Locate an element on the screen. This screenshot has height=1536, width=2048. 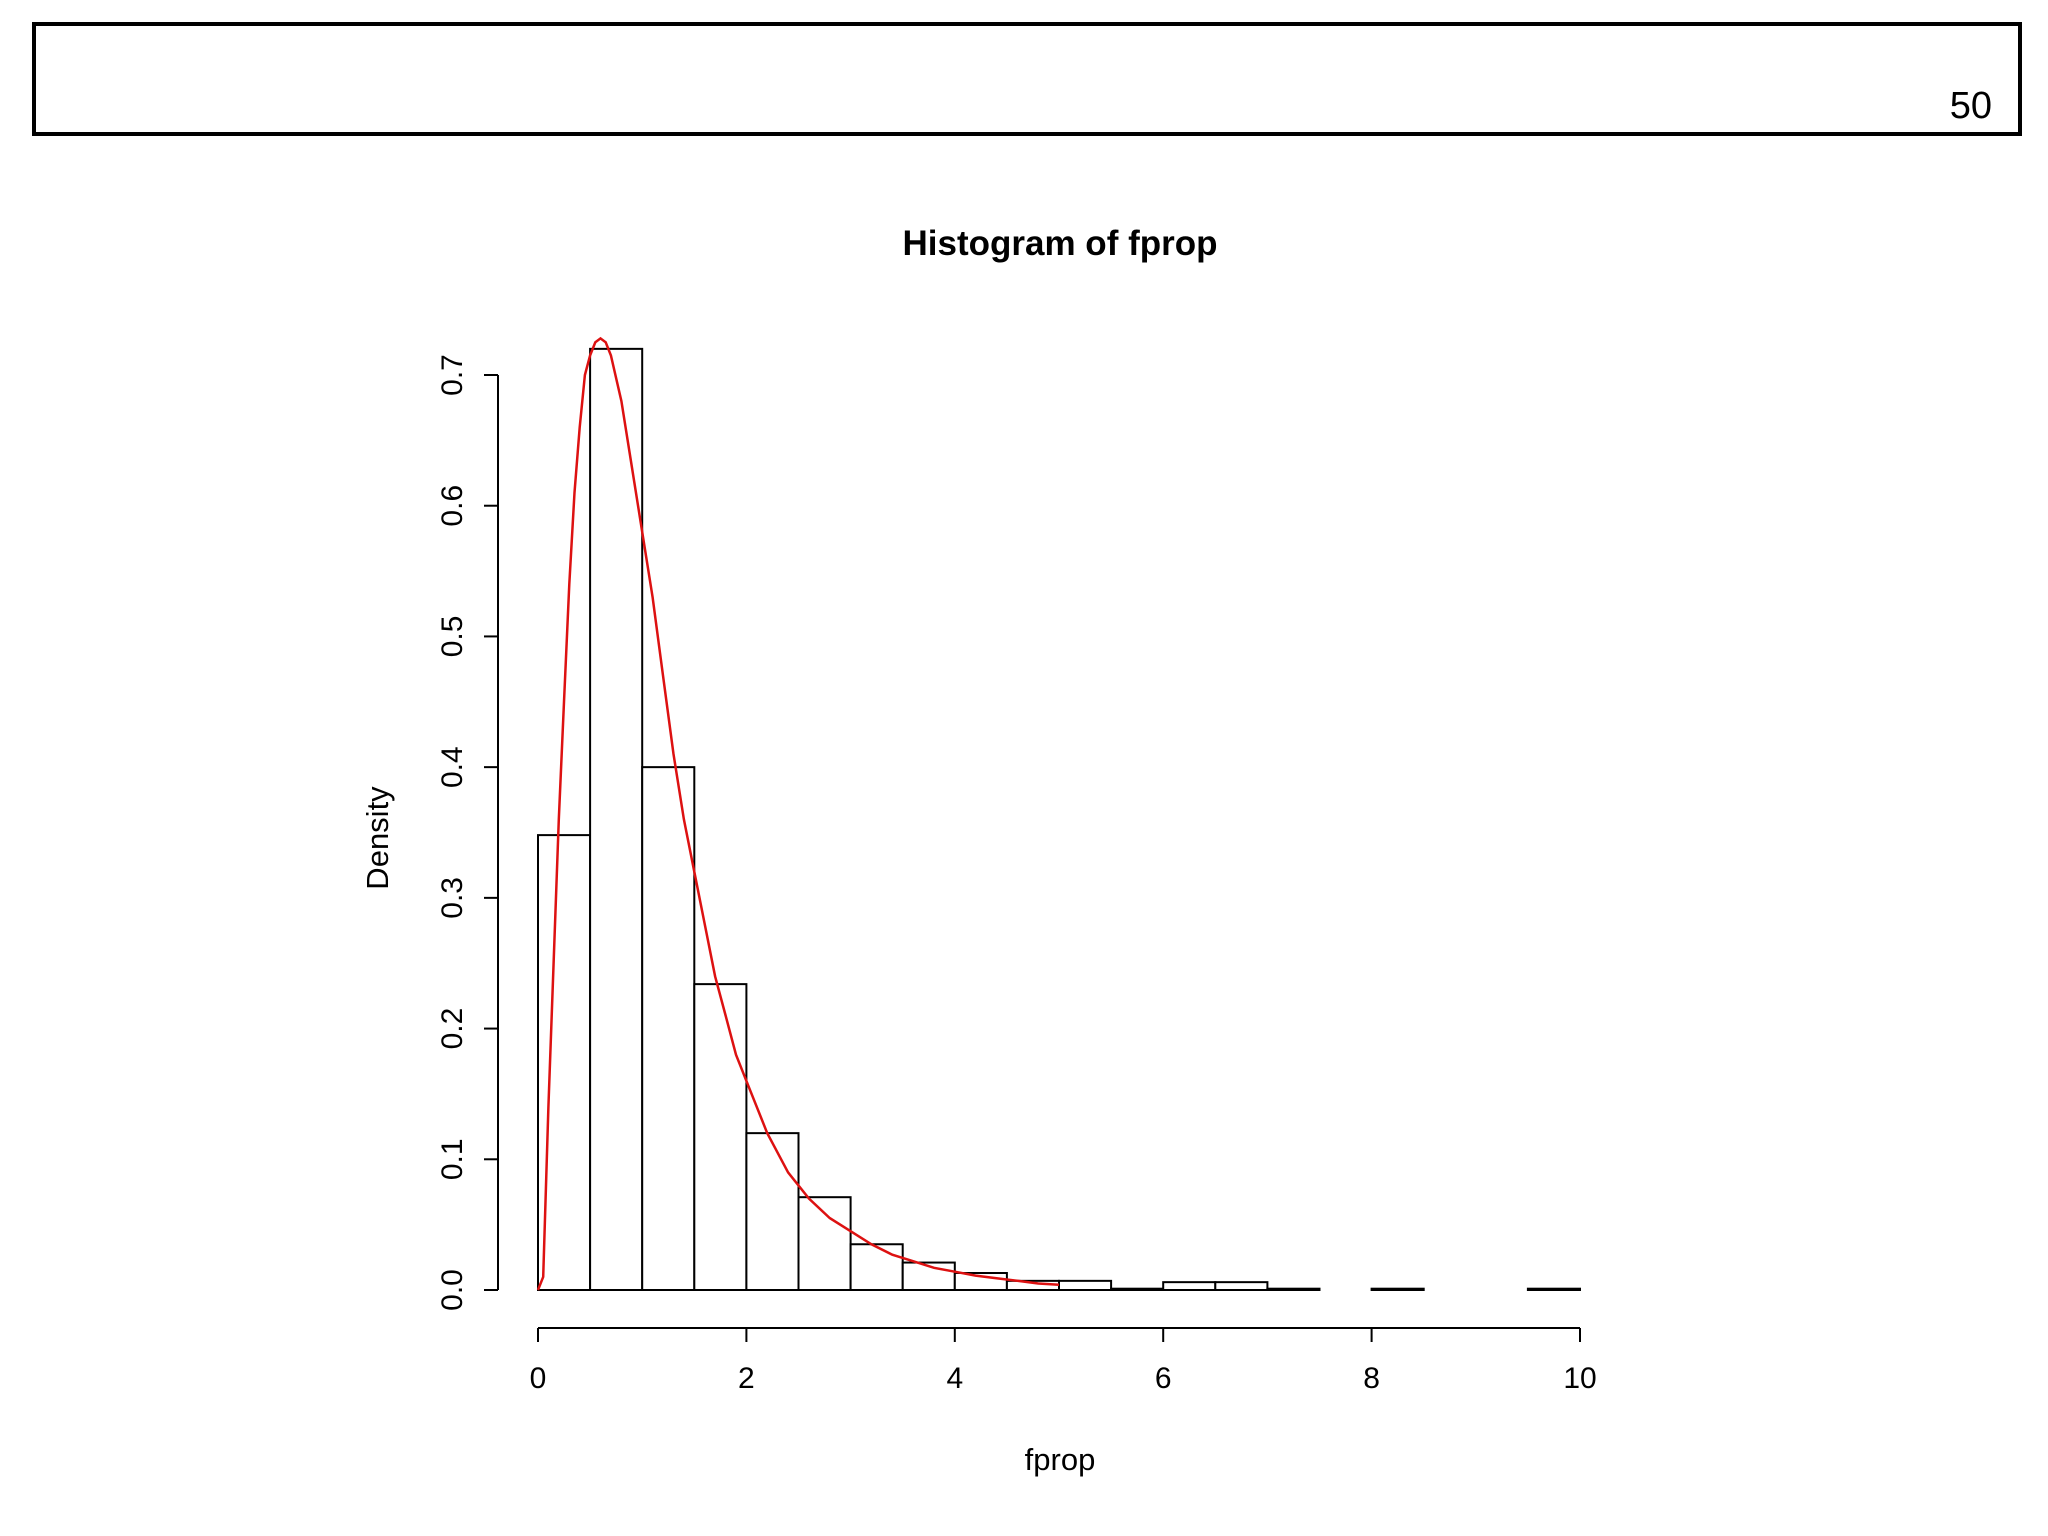
x-tick-label: 4 is located at coordinates (954, 1378).